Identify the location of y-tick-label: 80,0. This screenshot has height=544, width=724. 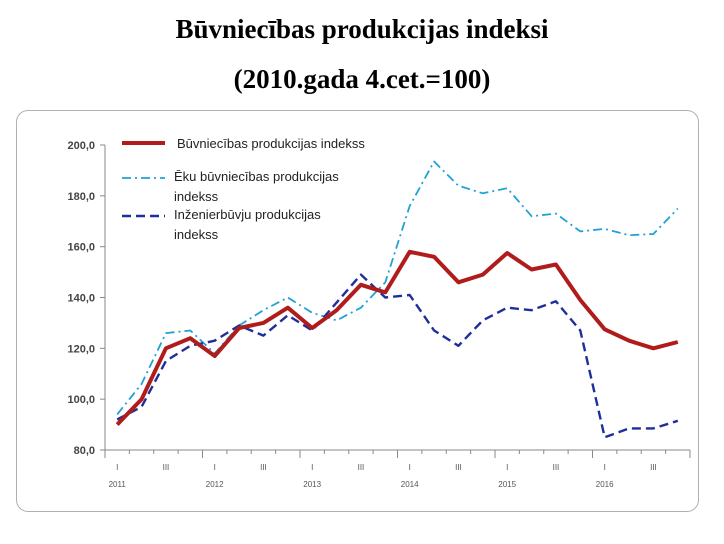
(84, 451).